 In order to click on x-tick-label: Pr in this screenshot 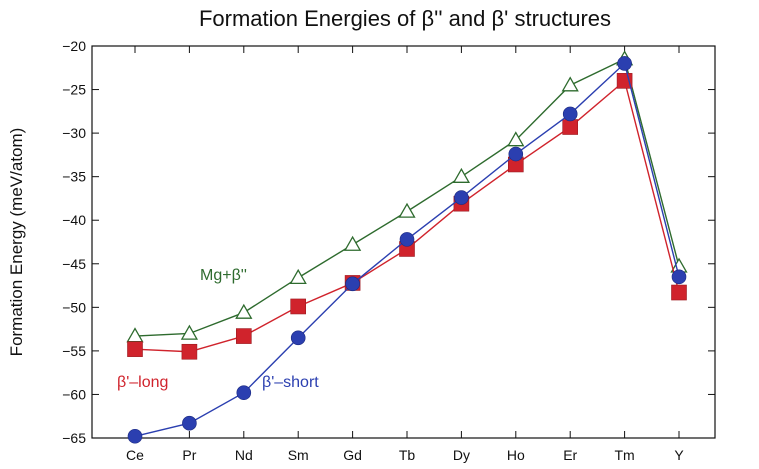, I will do `click(189, 455)`.